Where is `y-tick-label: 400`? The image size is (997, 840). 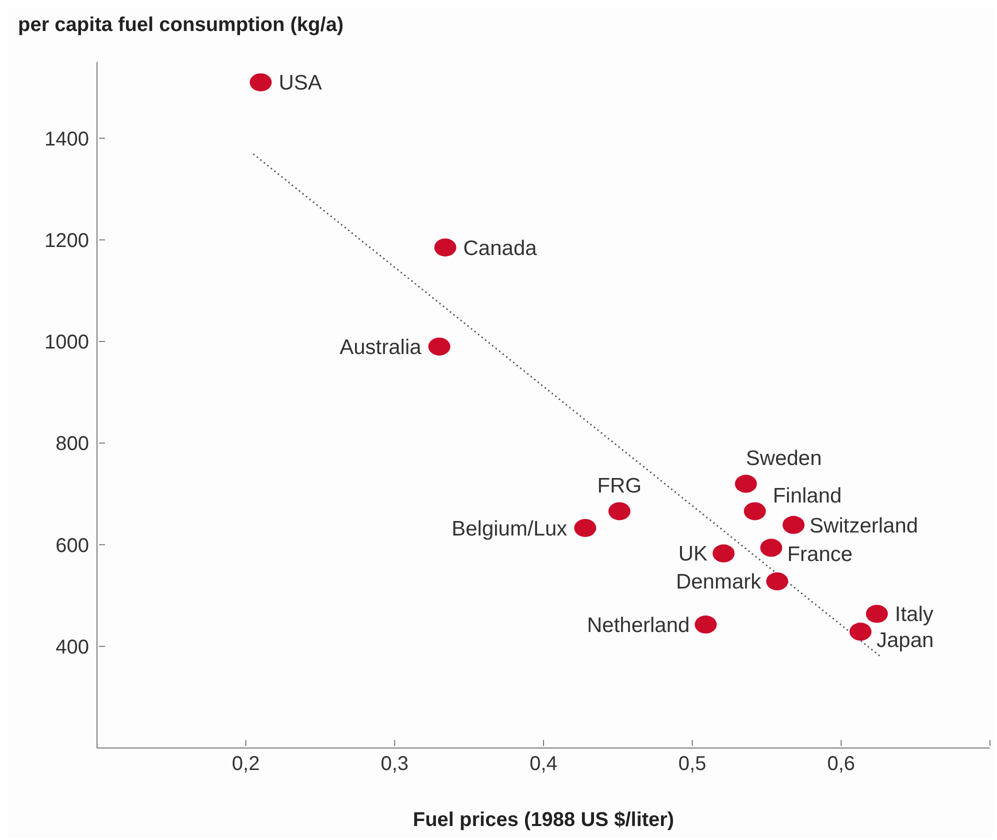
y-tick-label: 400 is located at coordinates (72, 647).